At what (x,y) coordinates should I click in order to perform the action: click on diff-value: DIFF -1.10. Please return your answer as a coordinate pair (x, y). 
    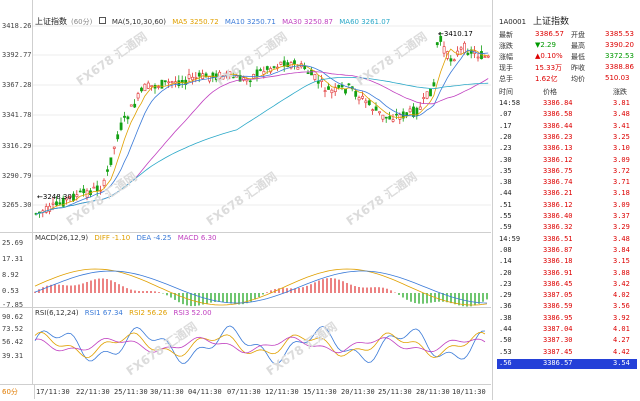
    Looking at the image, I should click on (112, 238).